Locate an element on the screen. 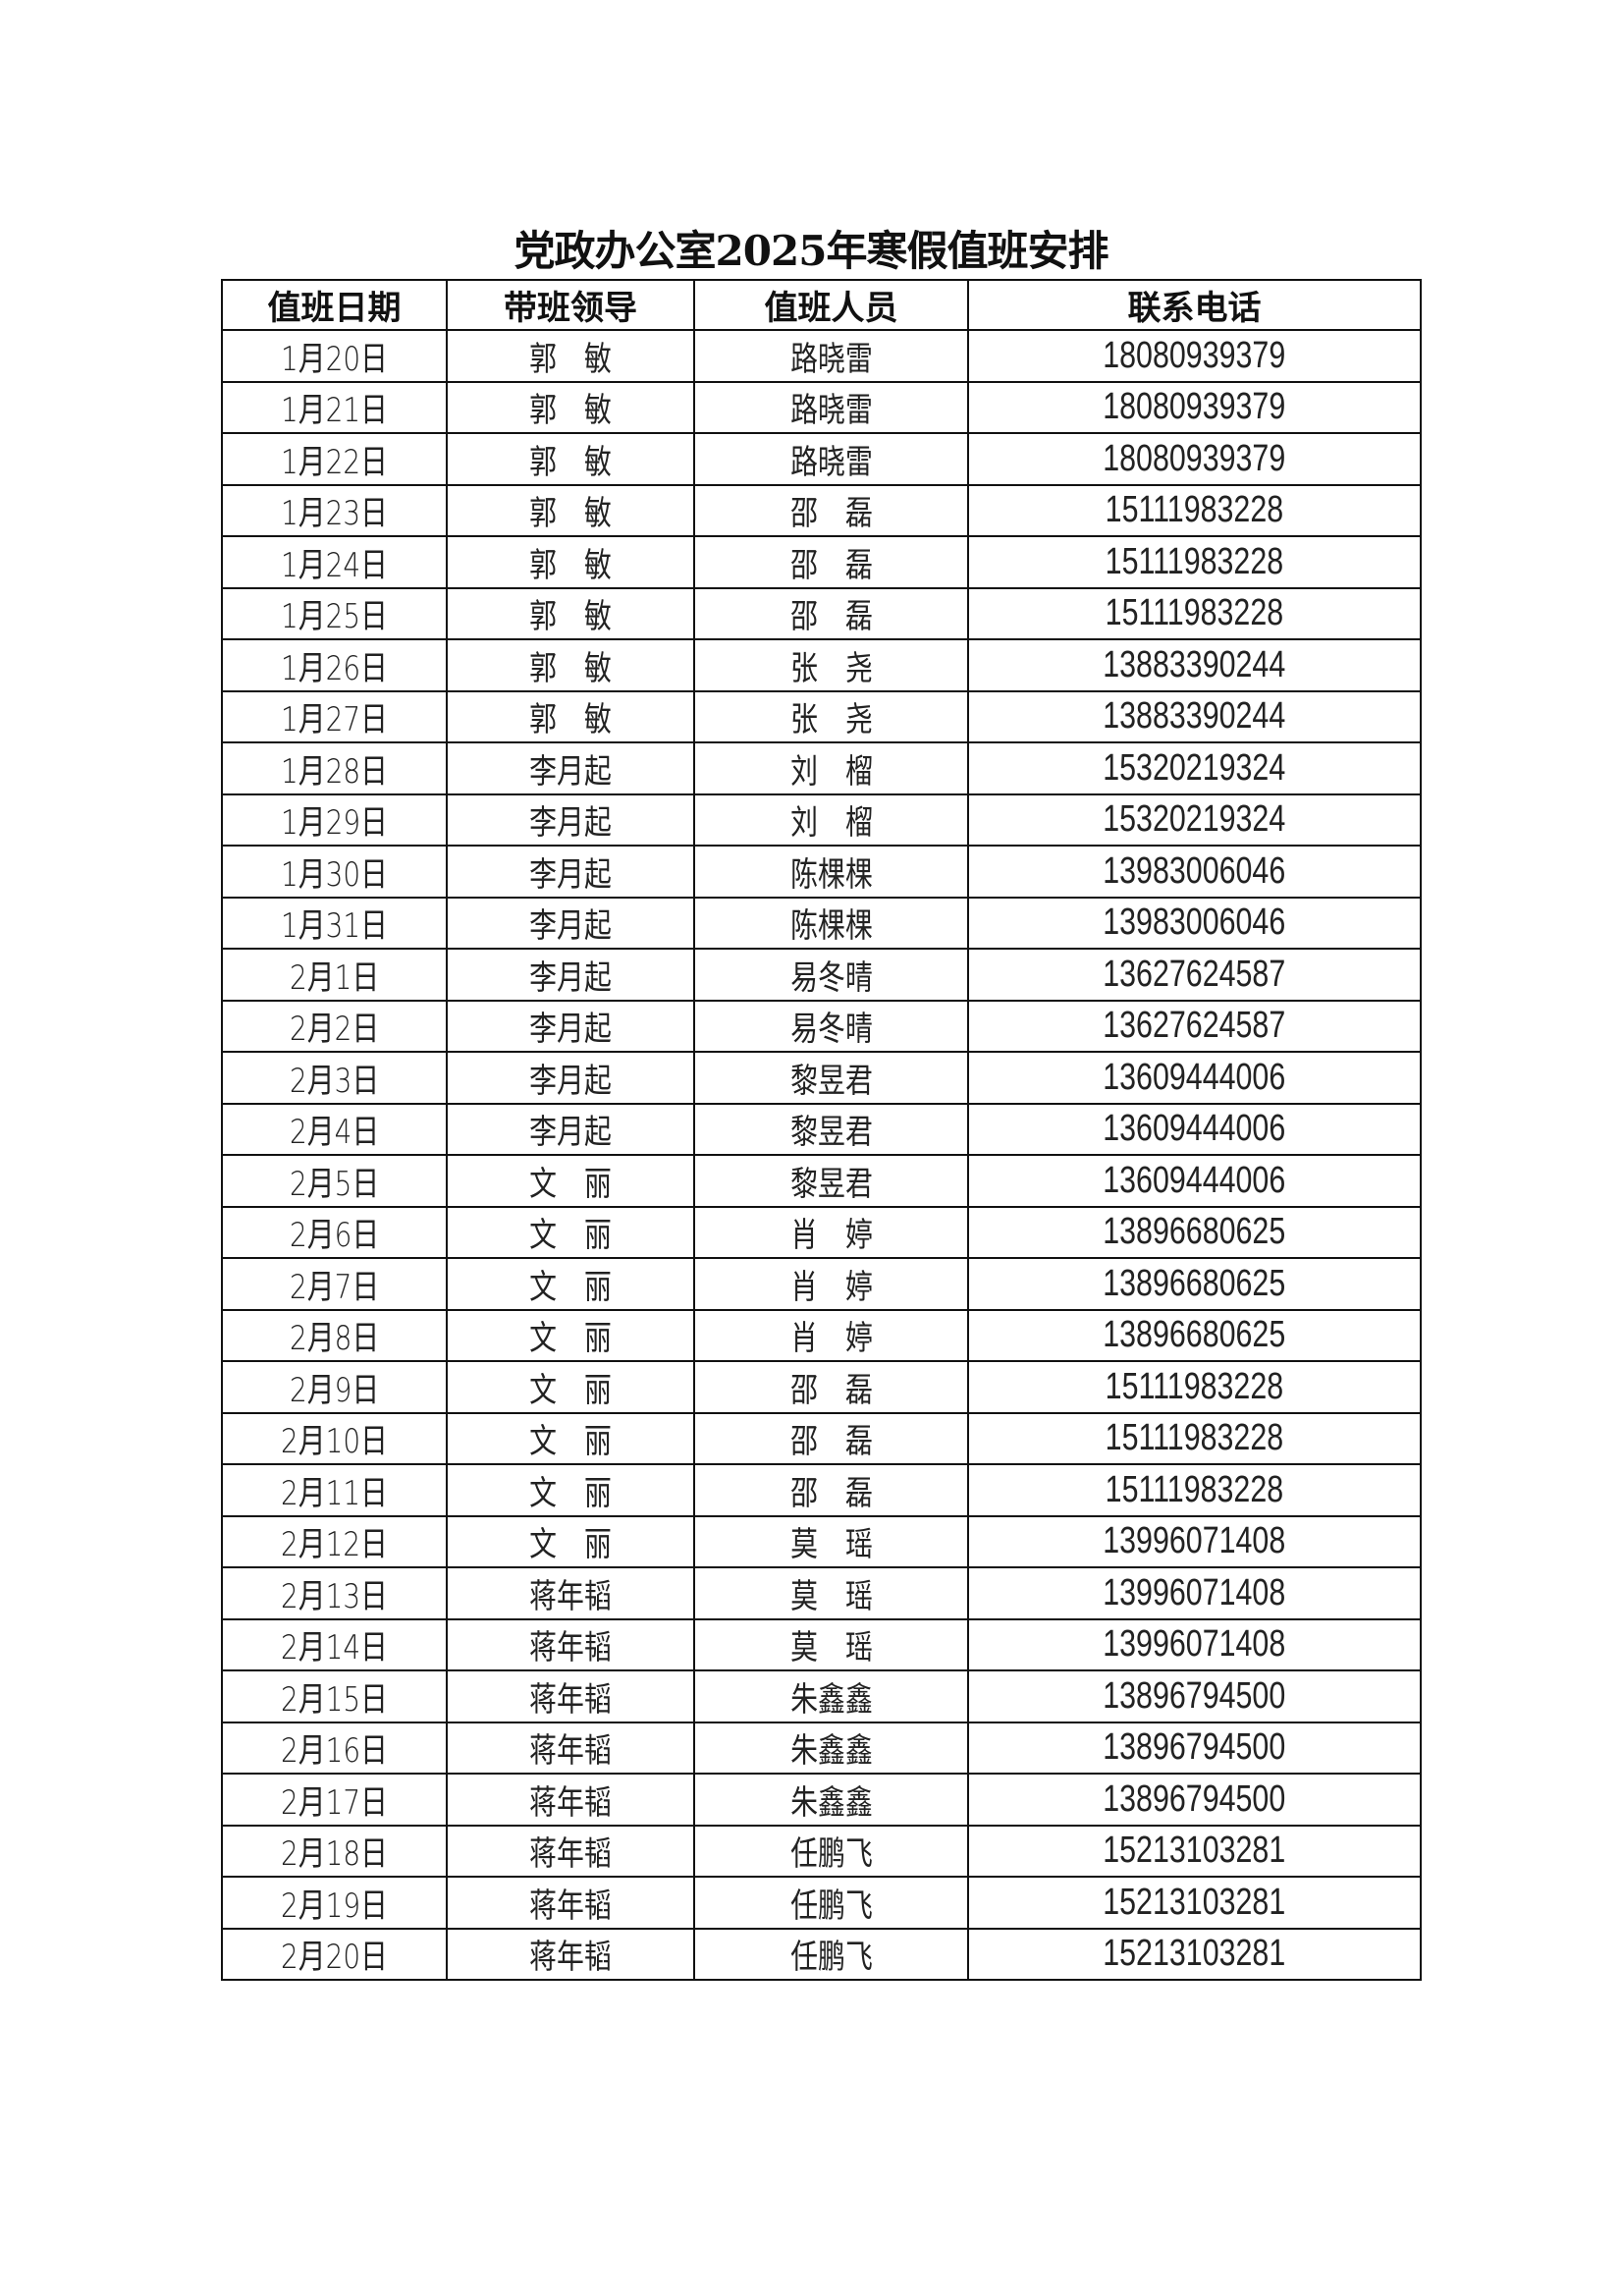 The image size is (1622, 2296). table-row: 1月27日 郭 敏 张 尧 13883390244 is located at coordinates (821, 716).